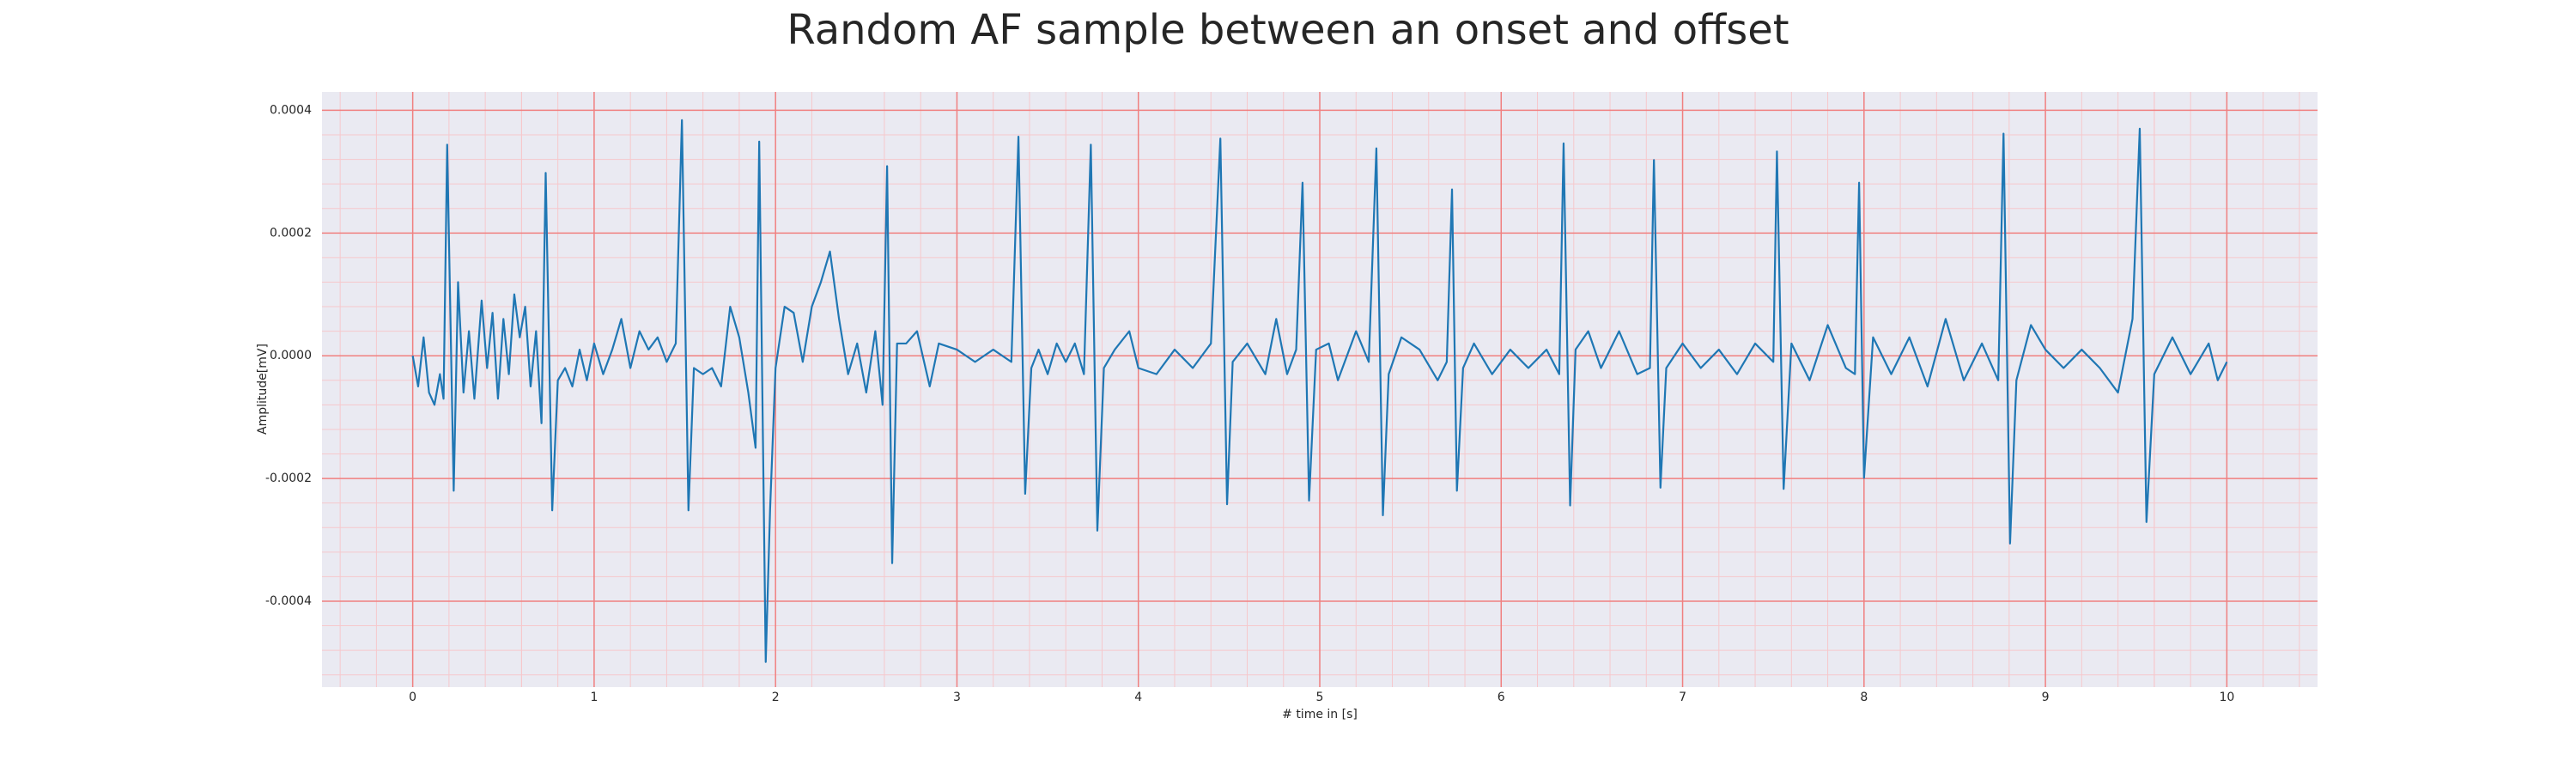 This screenshot has width=2576, height=773. I want to click on x-tick-label: 1, so click(594, 697).